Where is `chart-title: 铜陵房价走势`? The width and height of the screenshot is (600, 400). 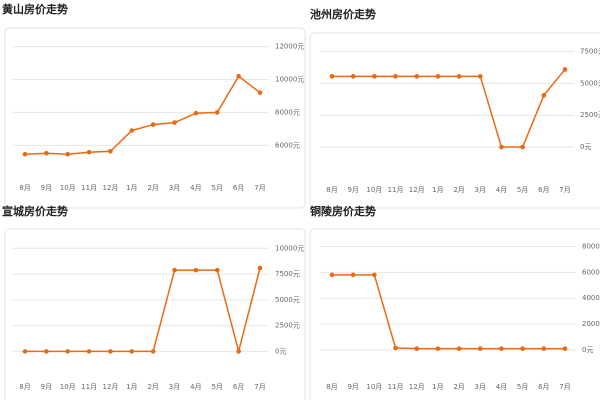 chart-title: 铜陵房价走势 is located at coordinates (342, 211).